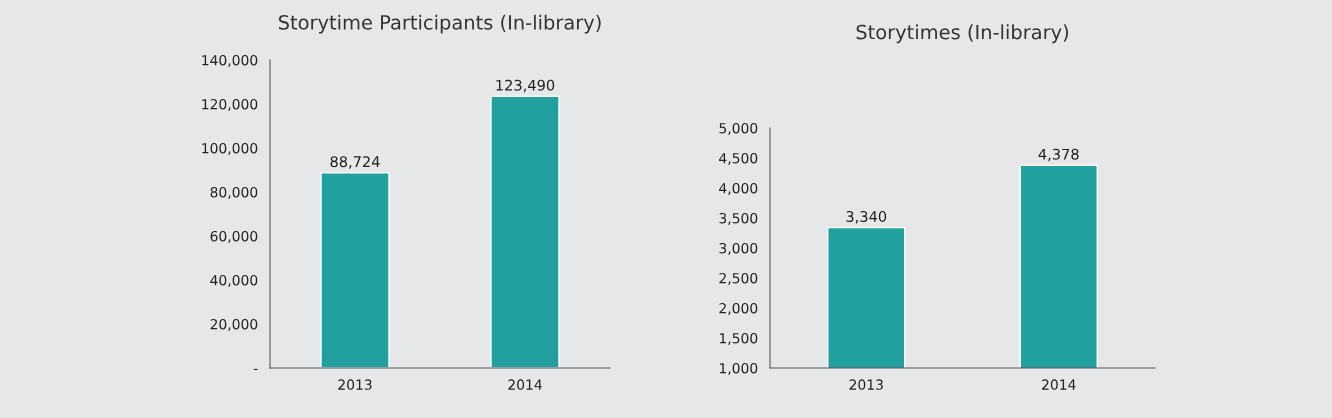 Image resolution: width=1332 pixels, height=418 pixels. What do you see at coordinates (738, 188) in the screenshot?
I see `y-tick-label: 4,000` at bounding box center [738, 188].